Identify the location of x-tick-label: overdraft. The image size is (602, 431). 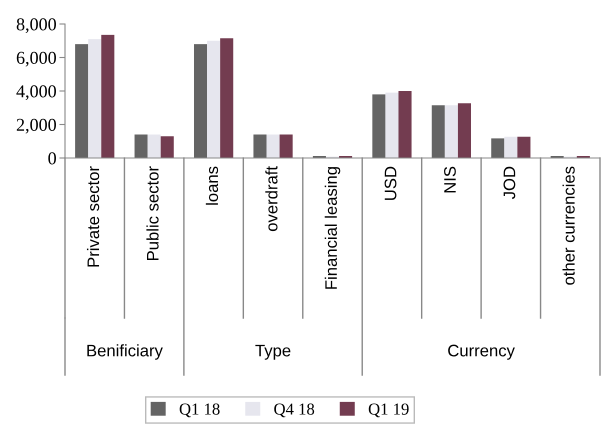
(271, 199).